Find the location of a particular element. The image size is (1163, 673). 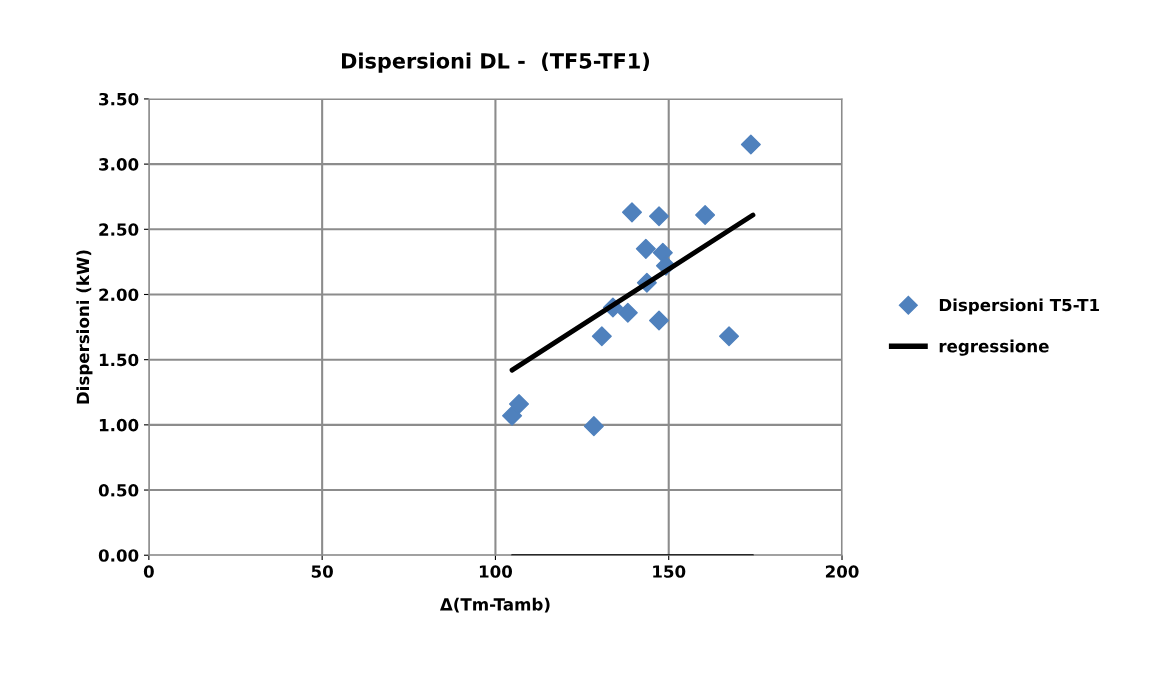

y-tick-label: 2.50 is located at coordinates (119, 229).